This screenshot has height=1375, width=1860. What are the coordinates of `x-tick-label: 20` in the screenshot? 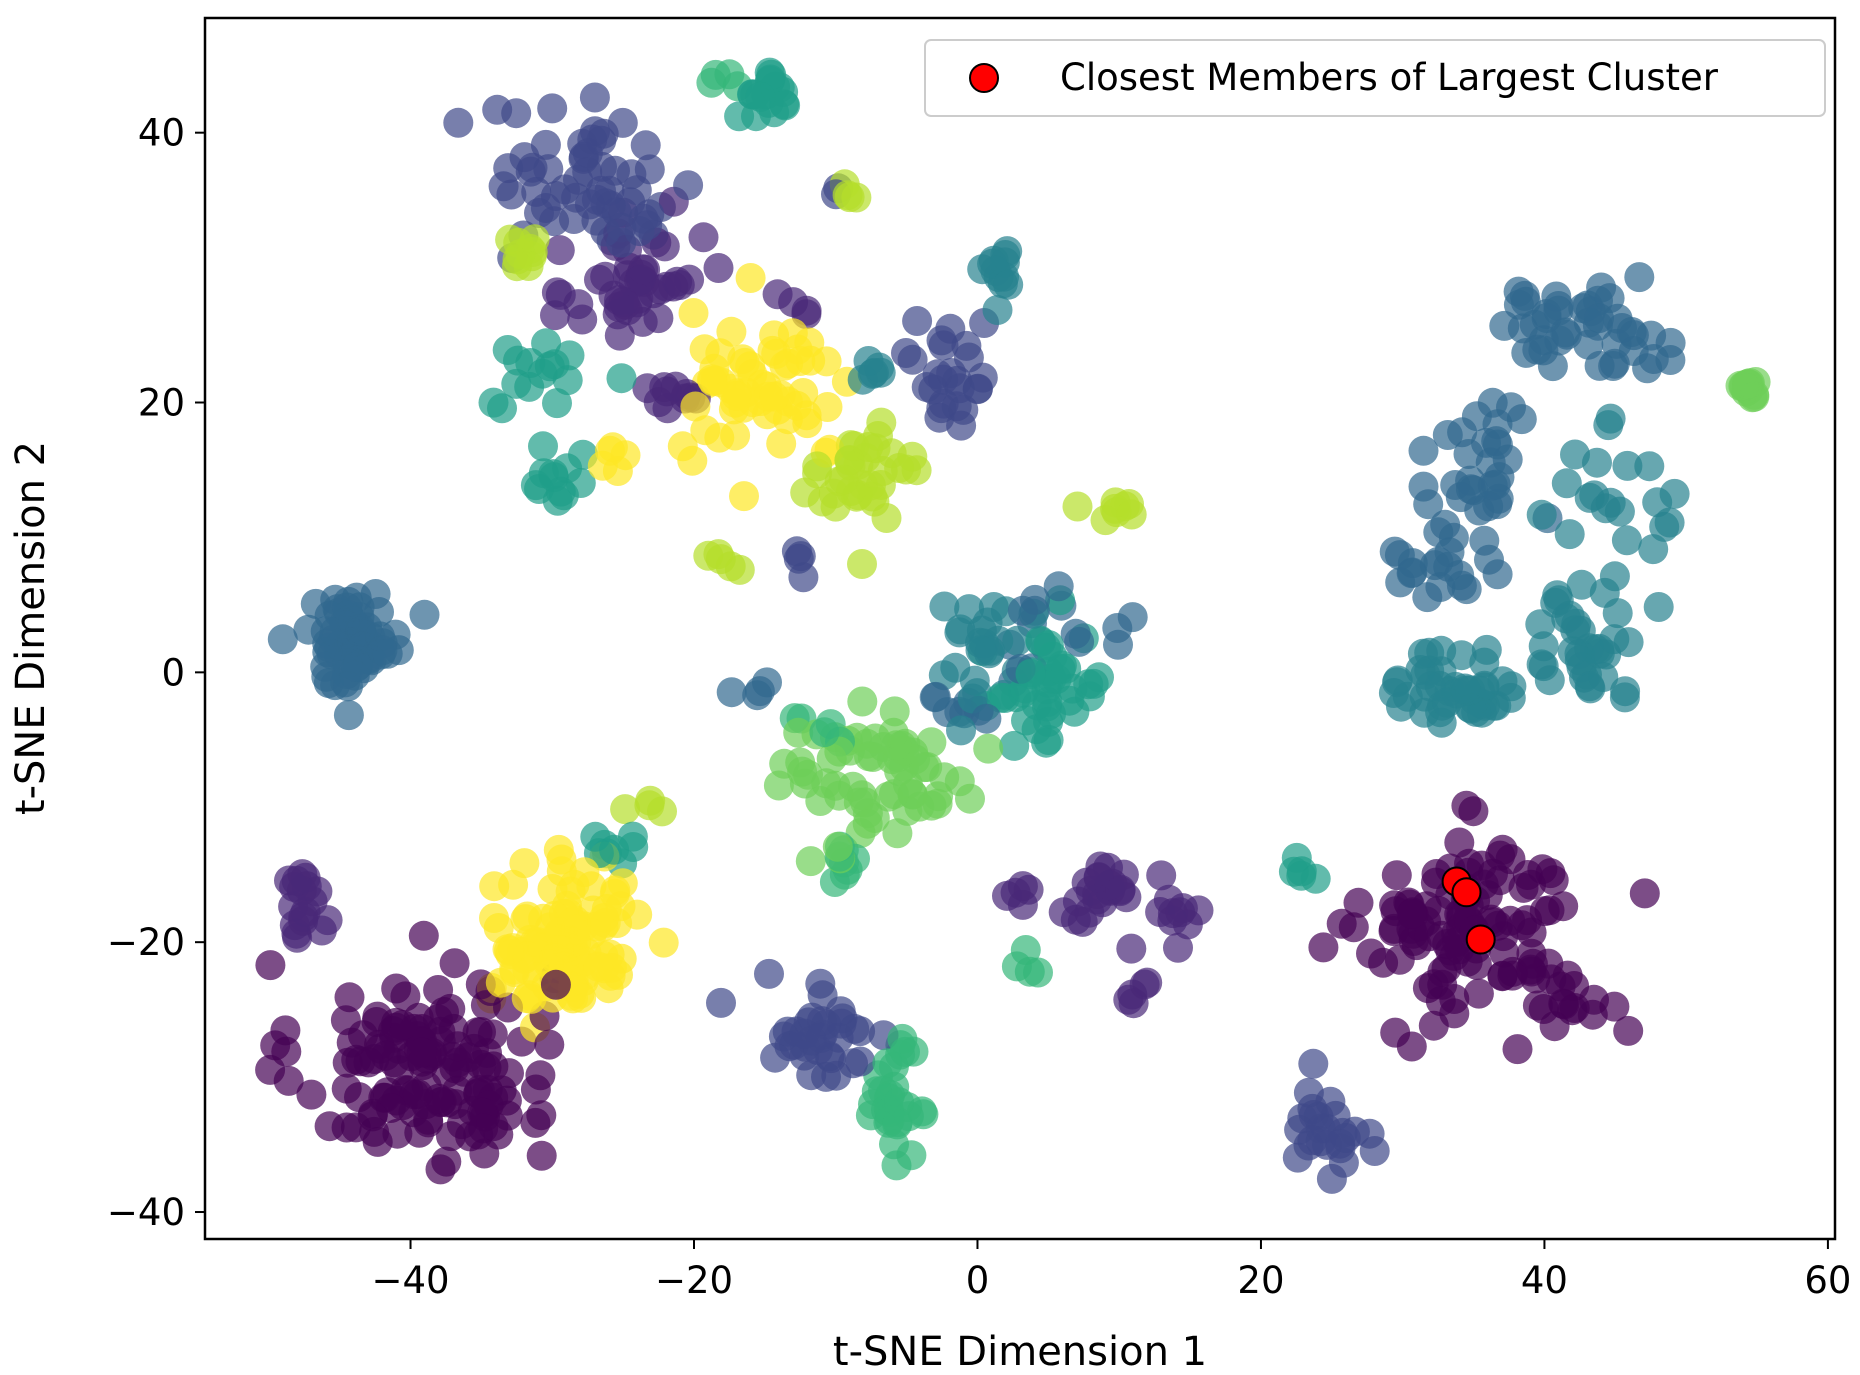 It's located at (1260, 1280).